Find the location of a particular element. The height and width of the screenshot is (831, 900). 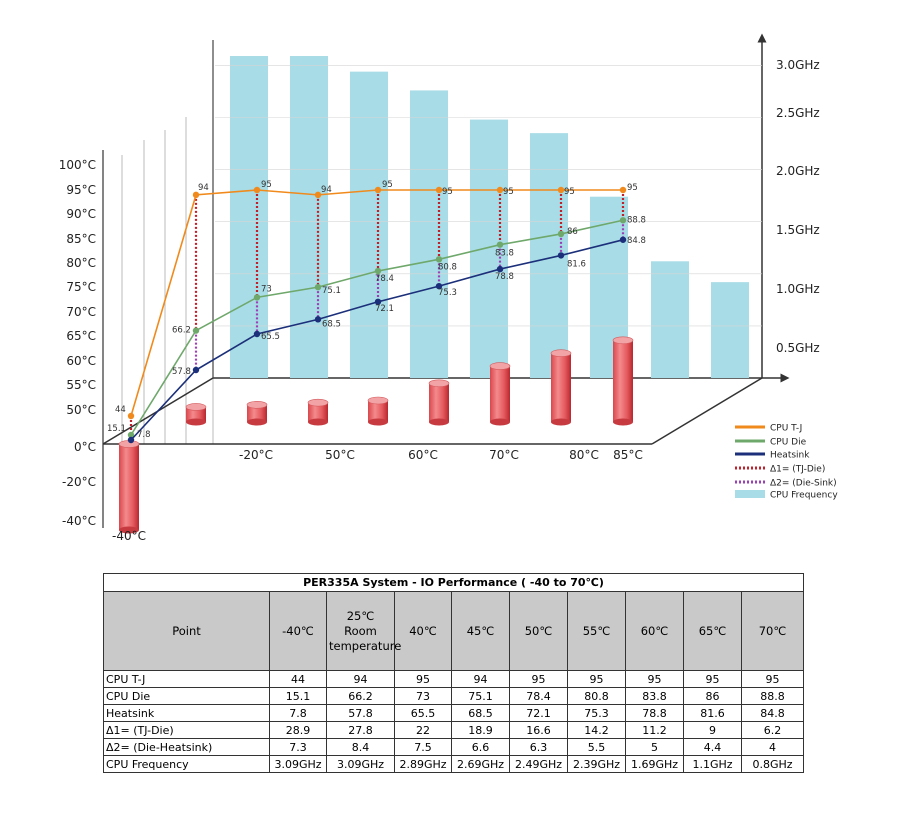

x-axis-label: 80°C is located at coordinates (584, 455).